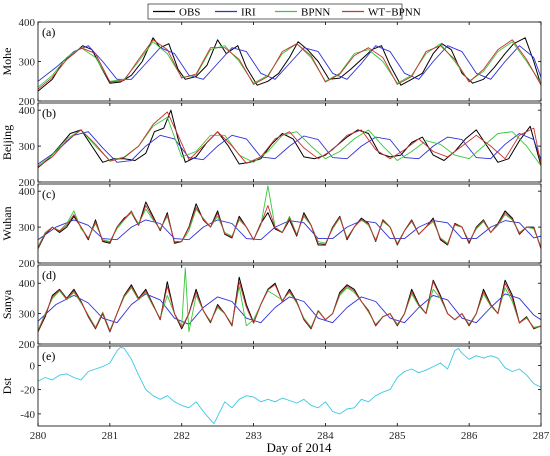 Image resolution: width=550 pixels, height=456 pixels. I want to click on x-tick-label: 282, so click(181, 436).